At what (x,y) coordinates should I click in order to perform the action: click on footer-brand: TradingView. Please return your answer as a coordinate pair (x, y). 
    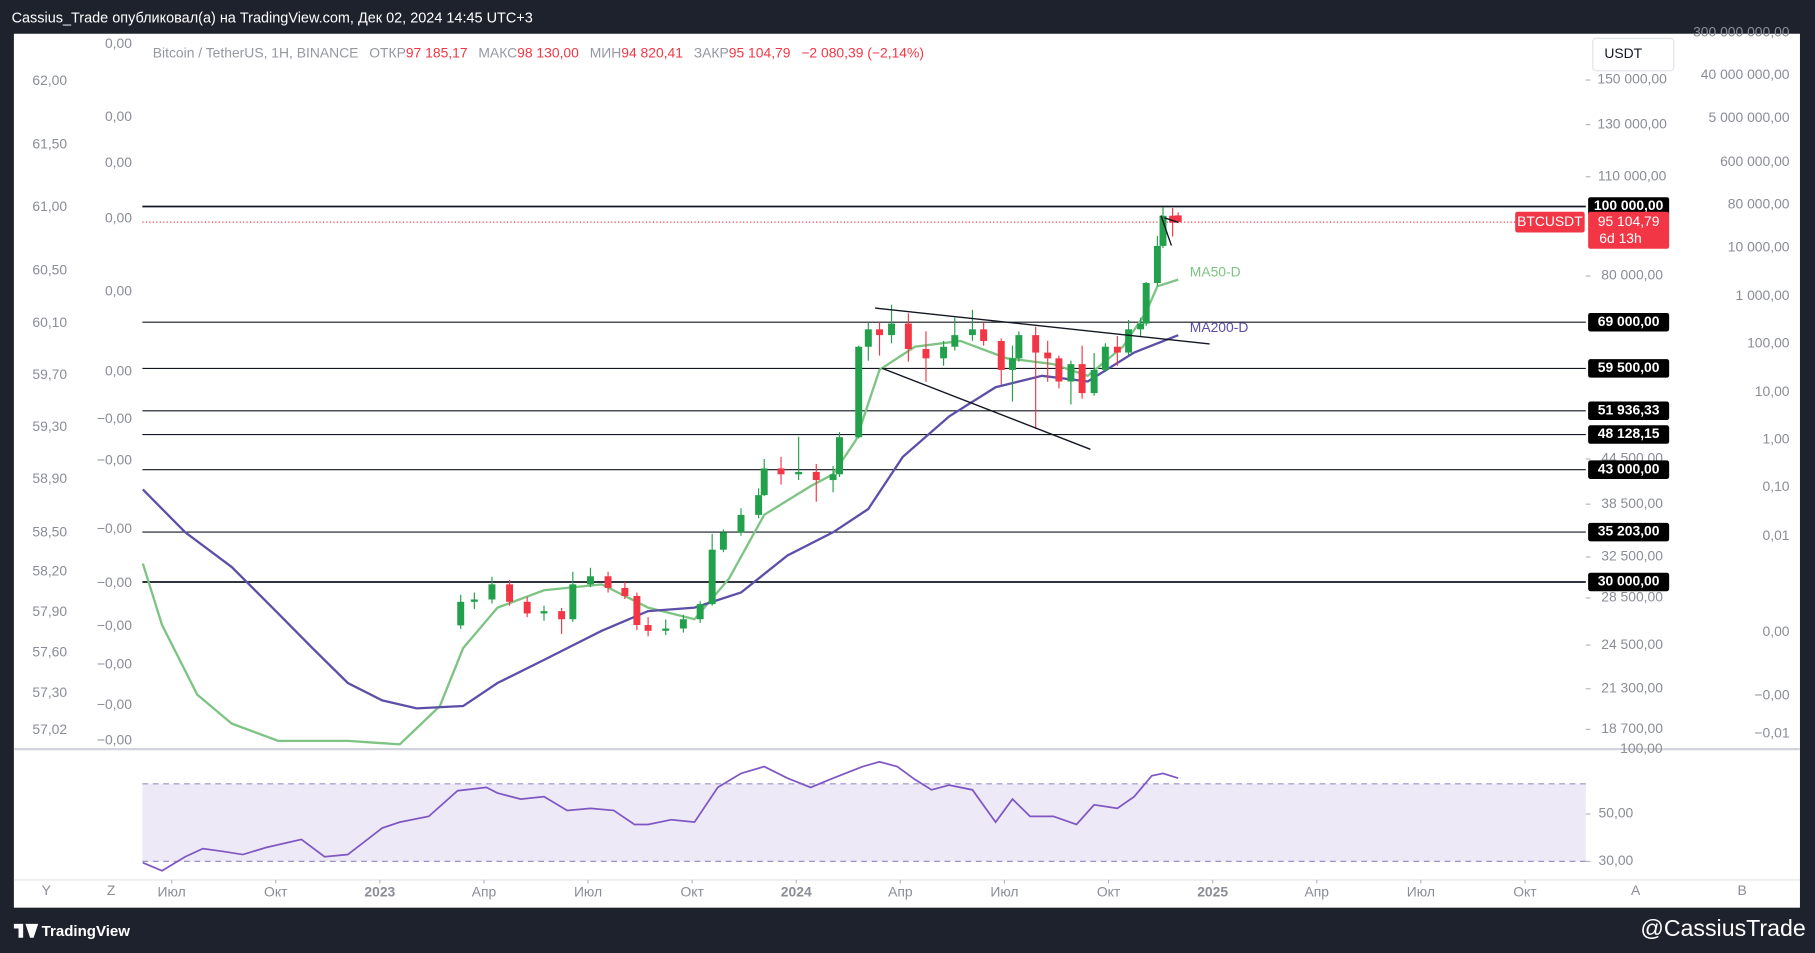
    Looking at the image, I should click on (86, 931).